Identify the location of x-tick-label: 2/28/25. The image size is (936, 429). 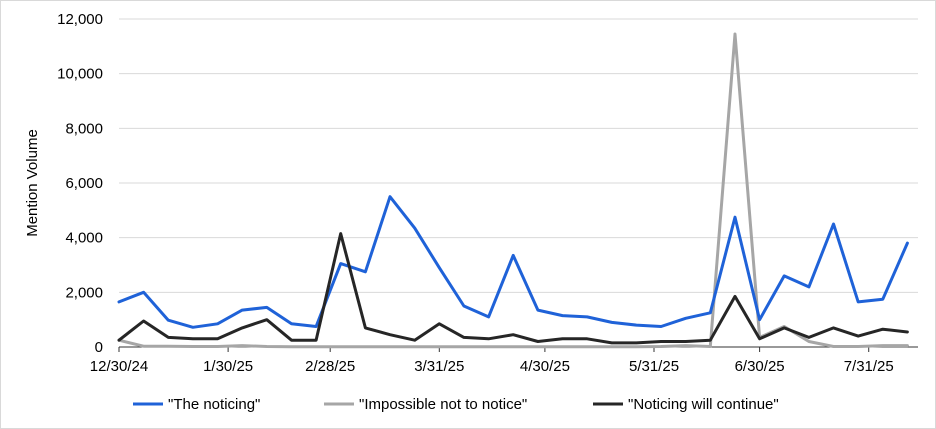
(330, 366).